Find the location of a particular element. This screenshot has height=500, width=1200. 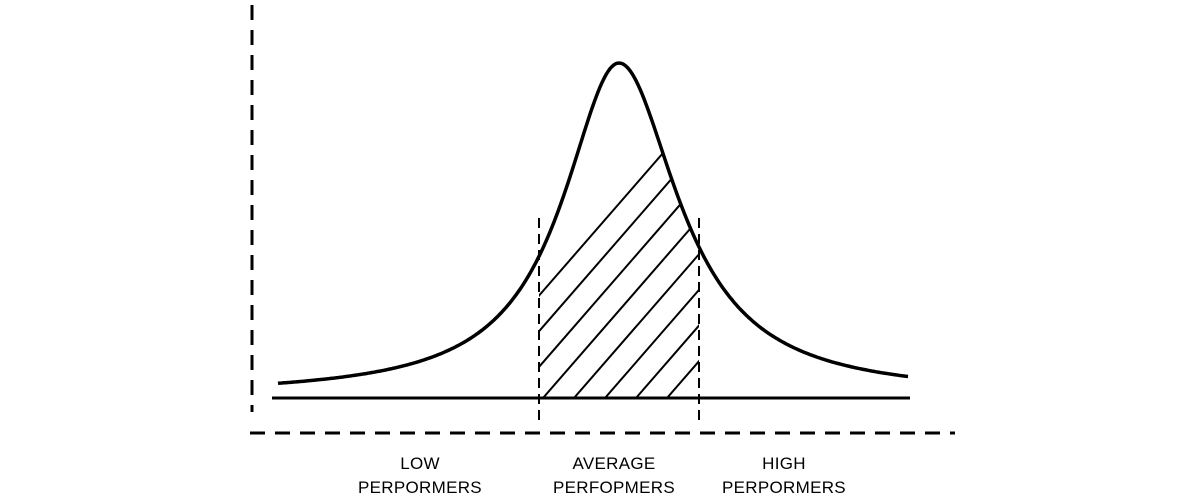

average-label-line1: AVERAGE is located at coordinates (613, 463).